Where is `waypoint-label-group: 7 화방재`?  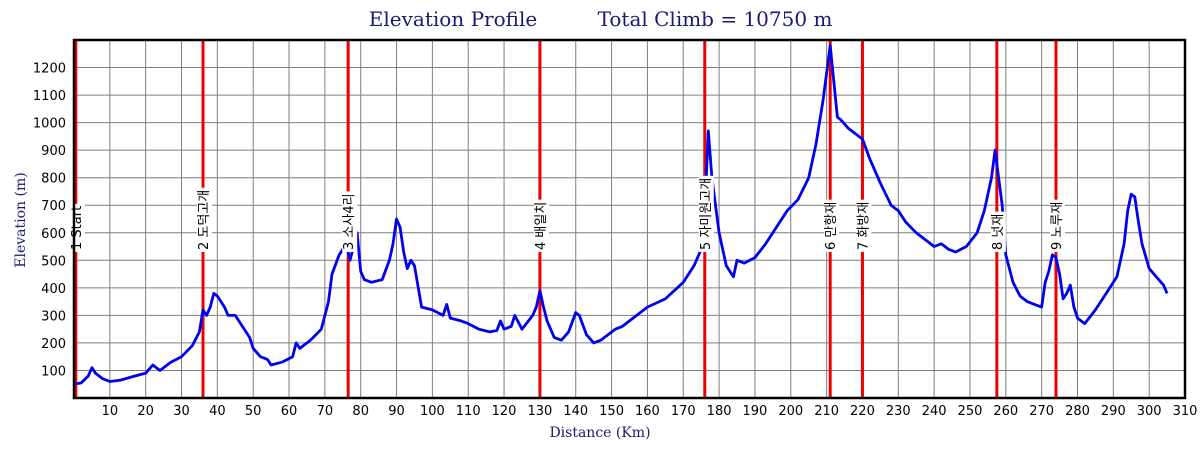
waypoint-label-group: 7 화방재 is located at coordinates (864, 225).